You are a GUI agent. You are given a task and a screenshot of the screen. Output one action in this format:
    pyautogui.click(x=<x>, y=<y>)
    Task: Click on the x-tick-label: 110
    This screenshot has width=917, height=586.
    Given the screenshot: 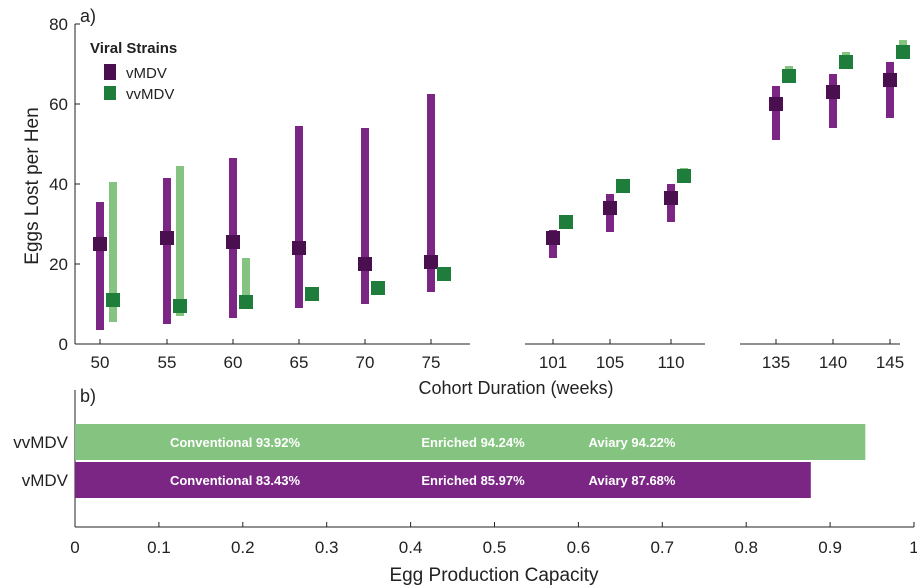 What is the action you would take?
    pyautogui.click(x=670, y=362)
    